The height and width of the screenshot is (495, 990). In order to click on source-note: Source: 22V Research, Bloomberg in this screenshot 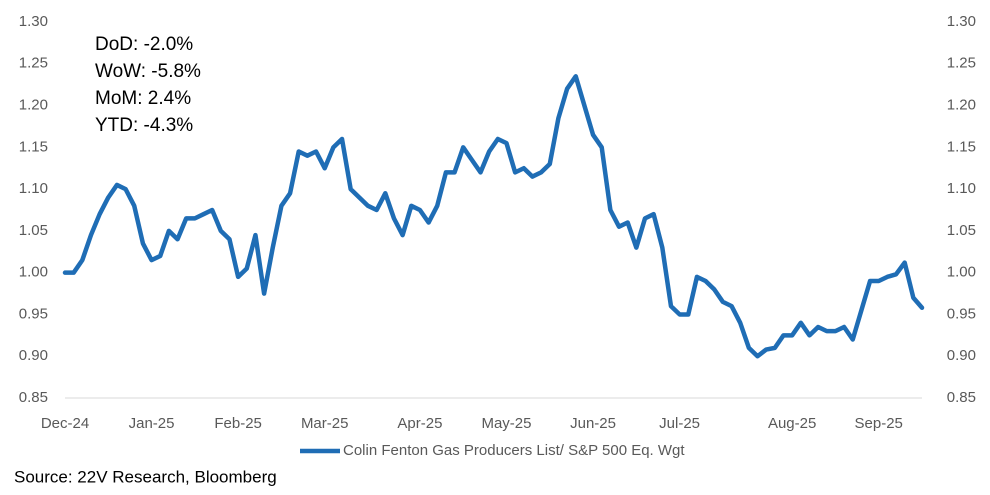, I will do `click(145, 476)`.